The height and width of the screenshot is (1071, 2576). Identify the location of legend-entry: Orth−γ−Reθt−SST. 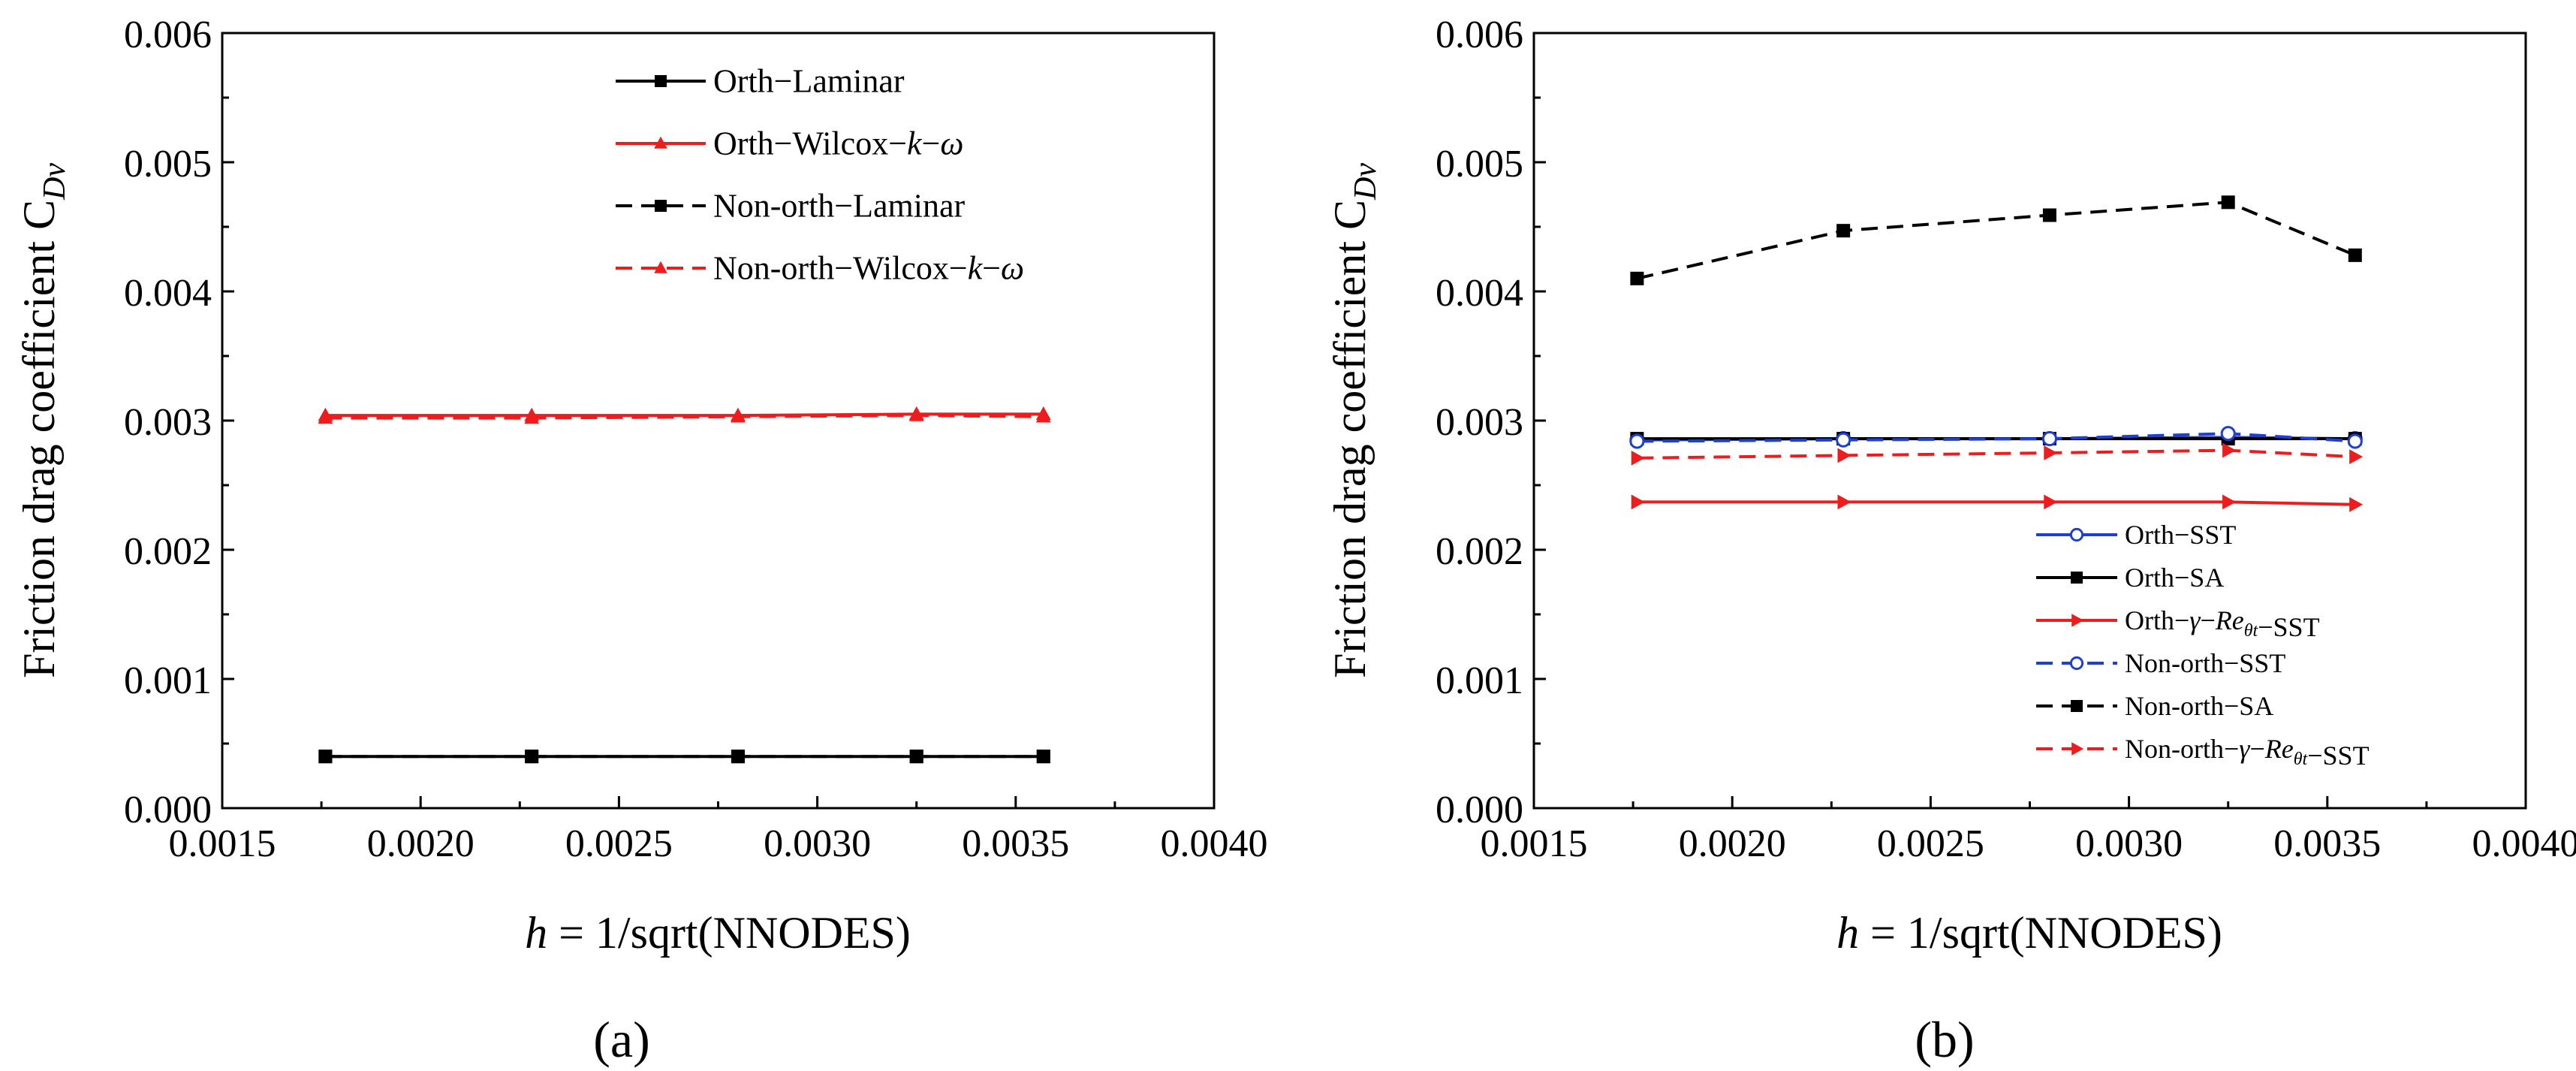
(2178, 623).